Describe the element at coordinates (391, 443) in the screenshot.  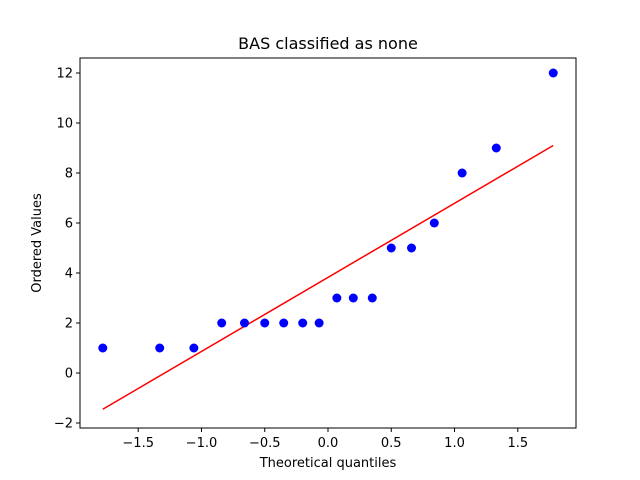
I see `x-tick-label: 0.5` at that location.